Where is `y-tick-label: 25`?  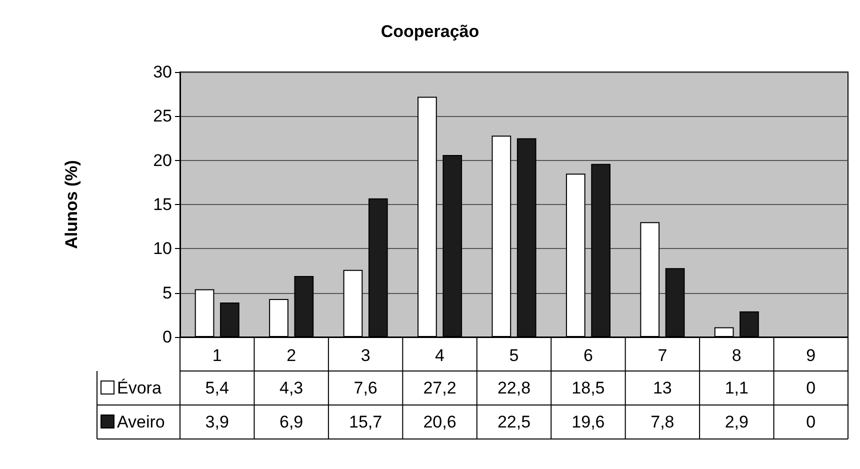 y-tick-label: 25 is located at coordinates (162, 116).